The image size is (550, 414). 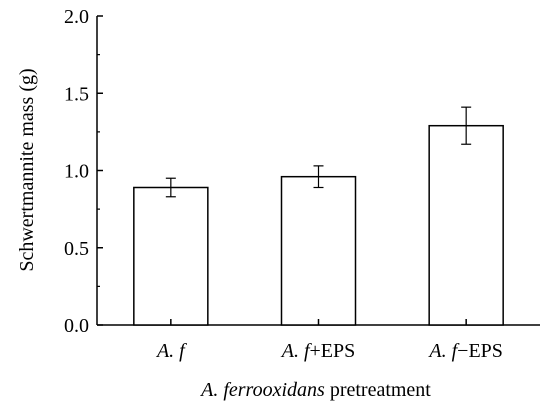 What do you see at coordinates (76, 94) in the screenshot?
I see `y-tick-label: 1.5` at bounding box center [76, 94].